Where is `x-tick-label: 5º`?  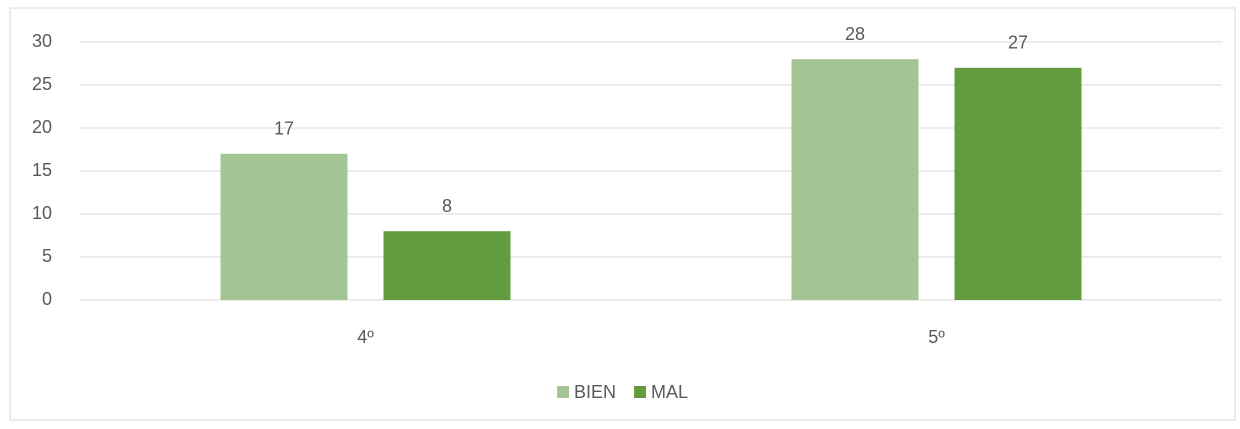 x-tick-label: 5º is located at coordinates (936, 337).